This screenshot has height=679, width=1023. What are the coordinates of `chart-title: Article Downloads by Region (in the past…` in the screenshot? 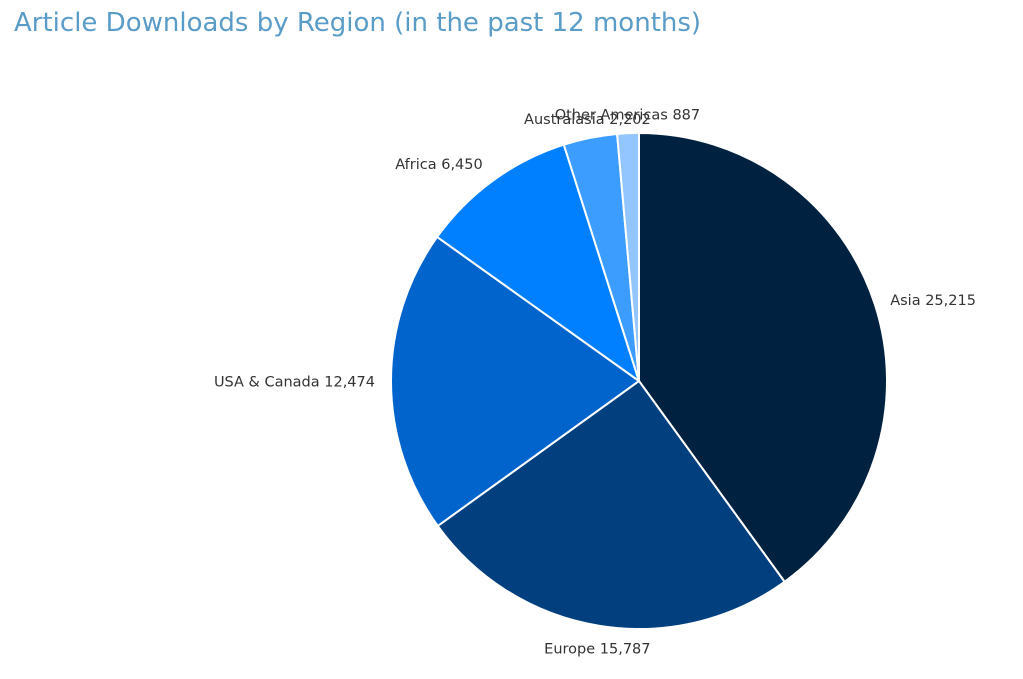 It's located at (358, 23).